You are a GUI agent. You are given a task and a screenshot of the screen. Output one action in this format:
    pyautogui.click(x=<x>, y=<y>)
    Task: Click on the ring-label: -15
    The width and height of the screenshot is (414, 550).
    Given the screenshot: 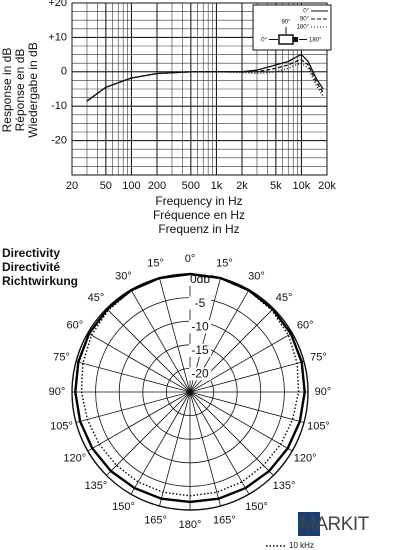 What is the action you would take?
    pyautogui.click(x=200, y=350)
    